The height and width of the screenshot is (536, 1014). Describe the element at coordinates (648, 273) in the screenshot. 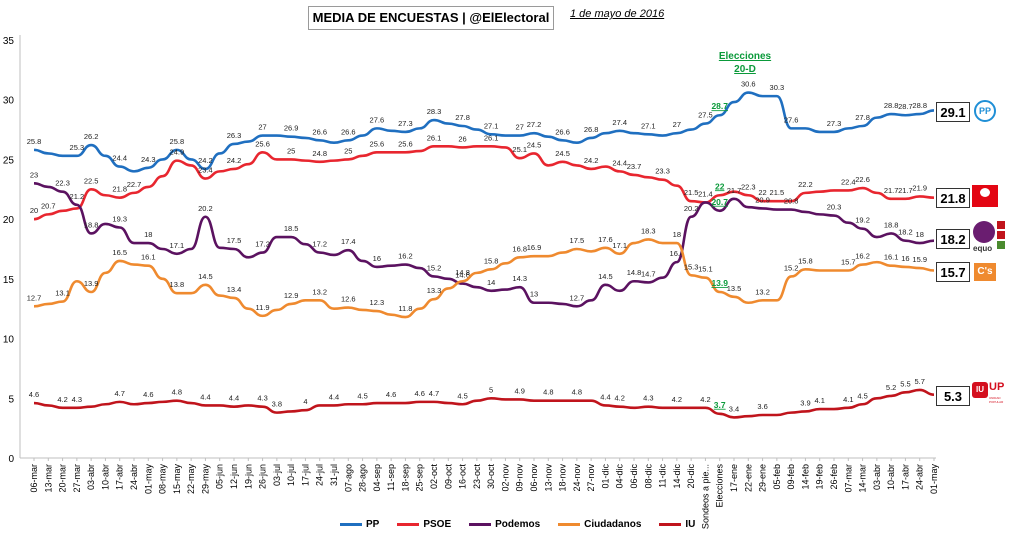

I see `data-label: 14.7` at that location.